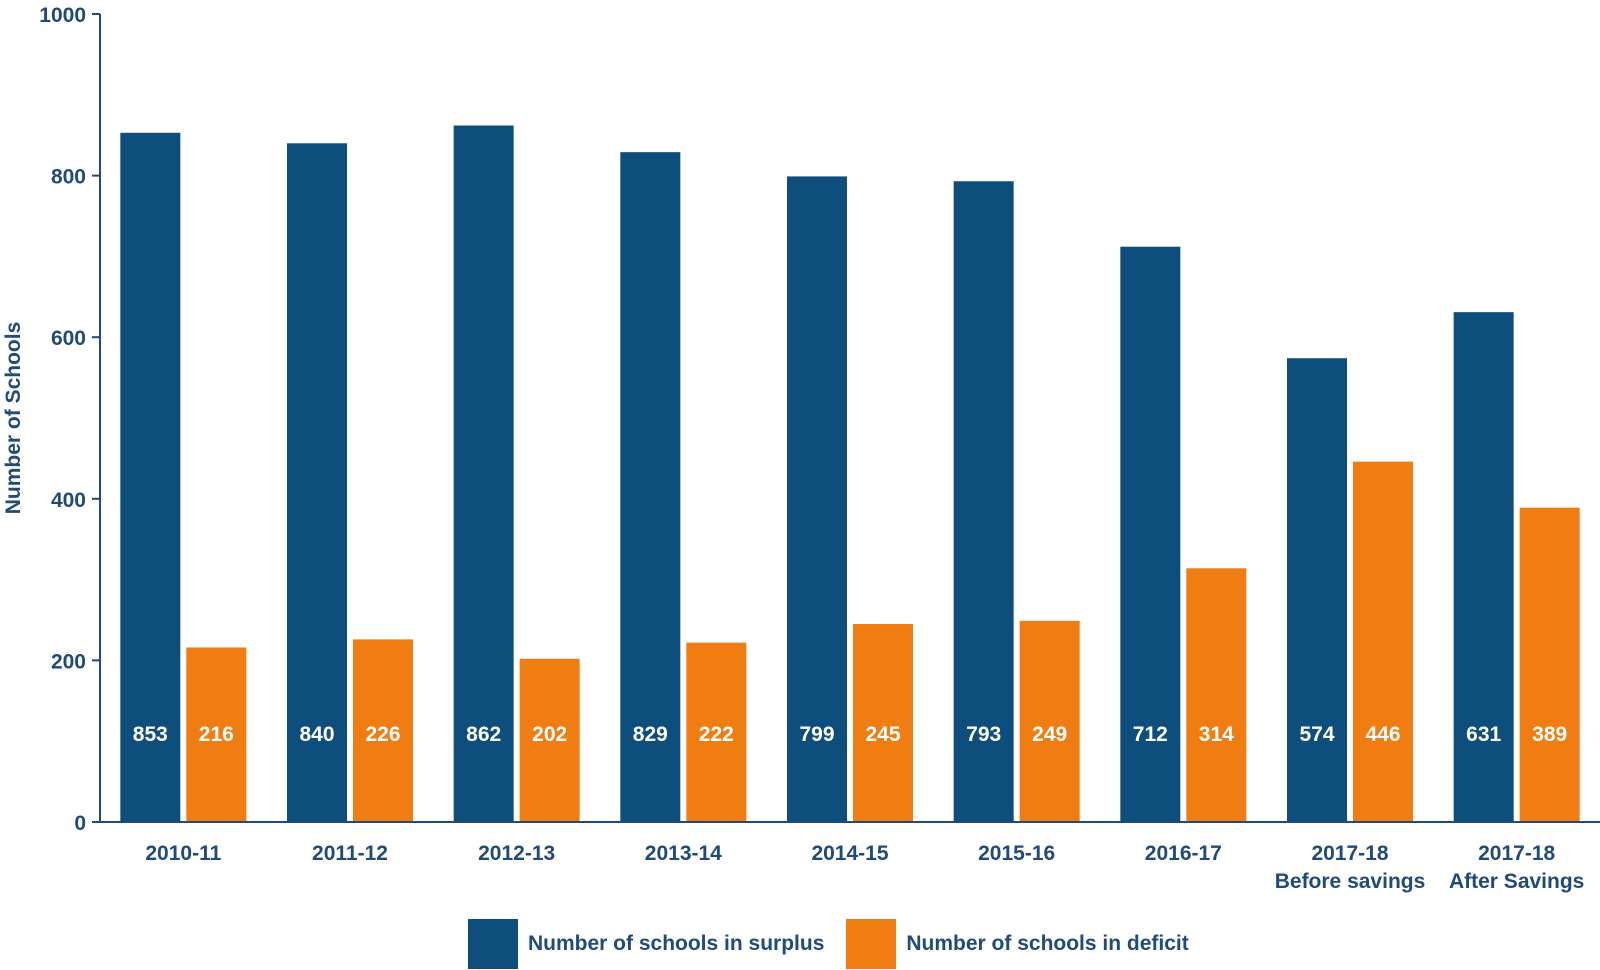 The height and width of the screenshot is (970, 1600). I want to click on legend-item-surplus: Number of schools in surplus, so click(646, 944).